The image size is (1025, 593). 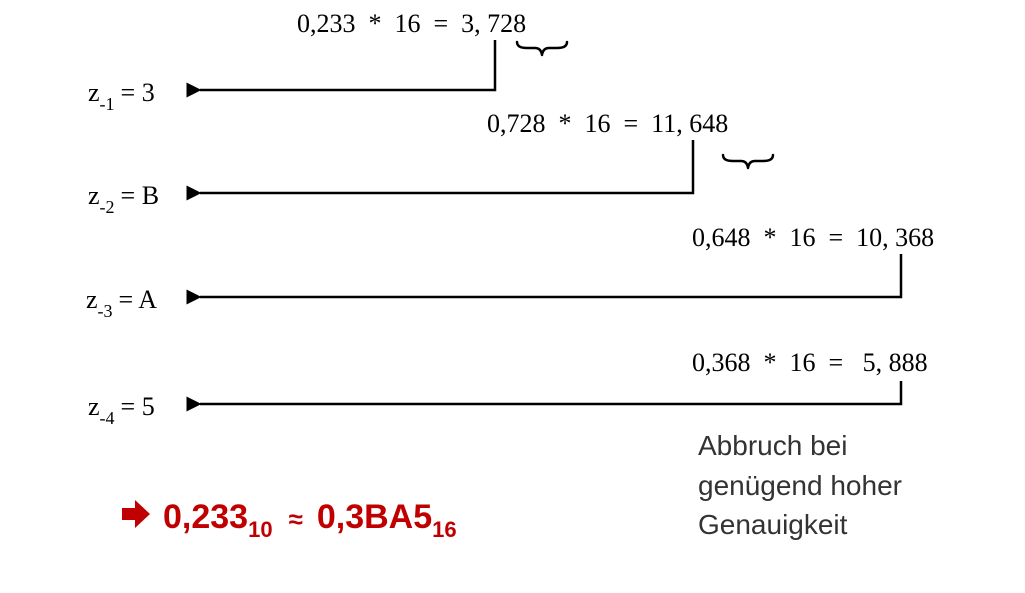 What do you see at coordinates (123, 199) in the screenshot?
I see `digit-z-2: z-2 = B` at bounding box center [123, 199].